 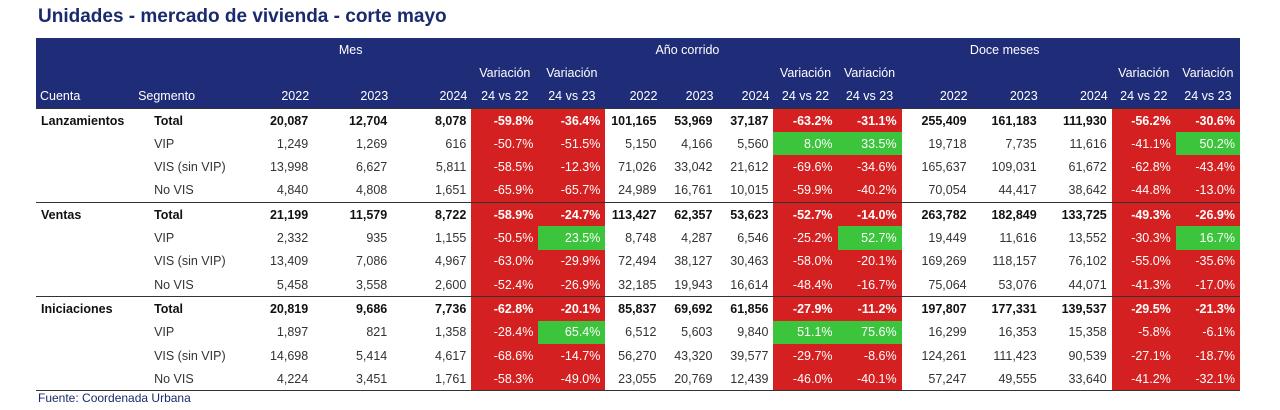 I want to click on header-2023: 2023, so click(x=1006, y=96).